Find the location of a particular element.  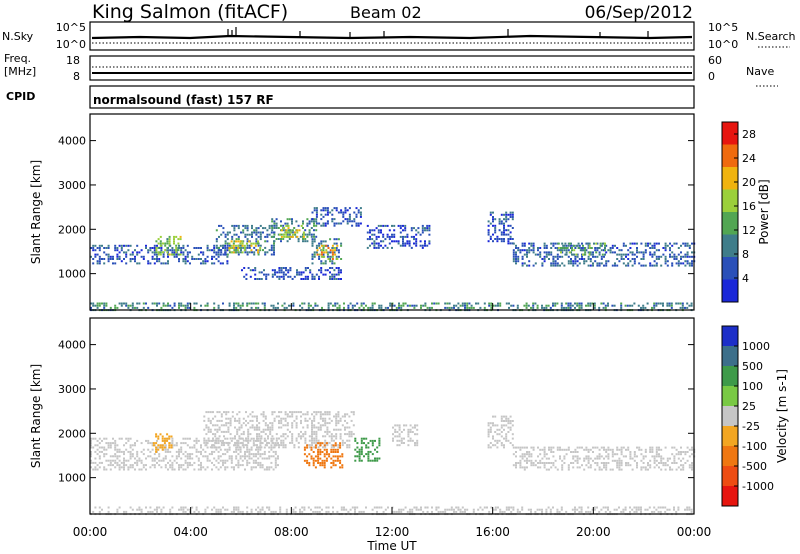

colorbar-tick-label: 12 is located at coordinates (749, 230).